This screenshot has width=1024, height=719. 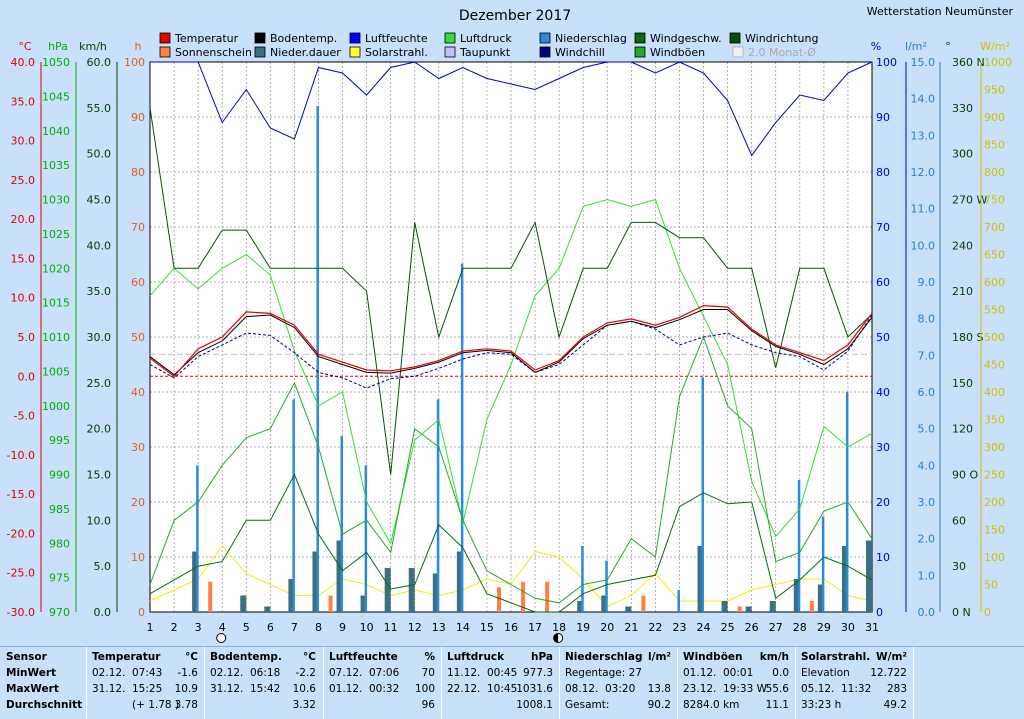 What do you see at coordinates (213, 52) in the screenshot?
I see `legend-label: Sonnenschein` at bounding box center [213, 52].